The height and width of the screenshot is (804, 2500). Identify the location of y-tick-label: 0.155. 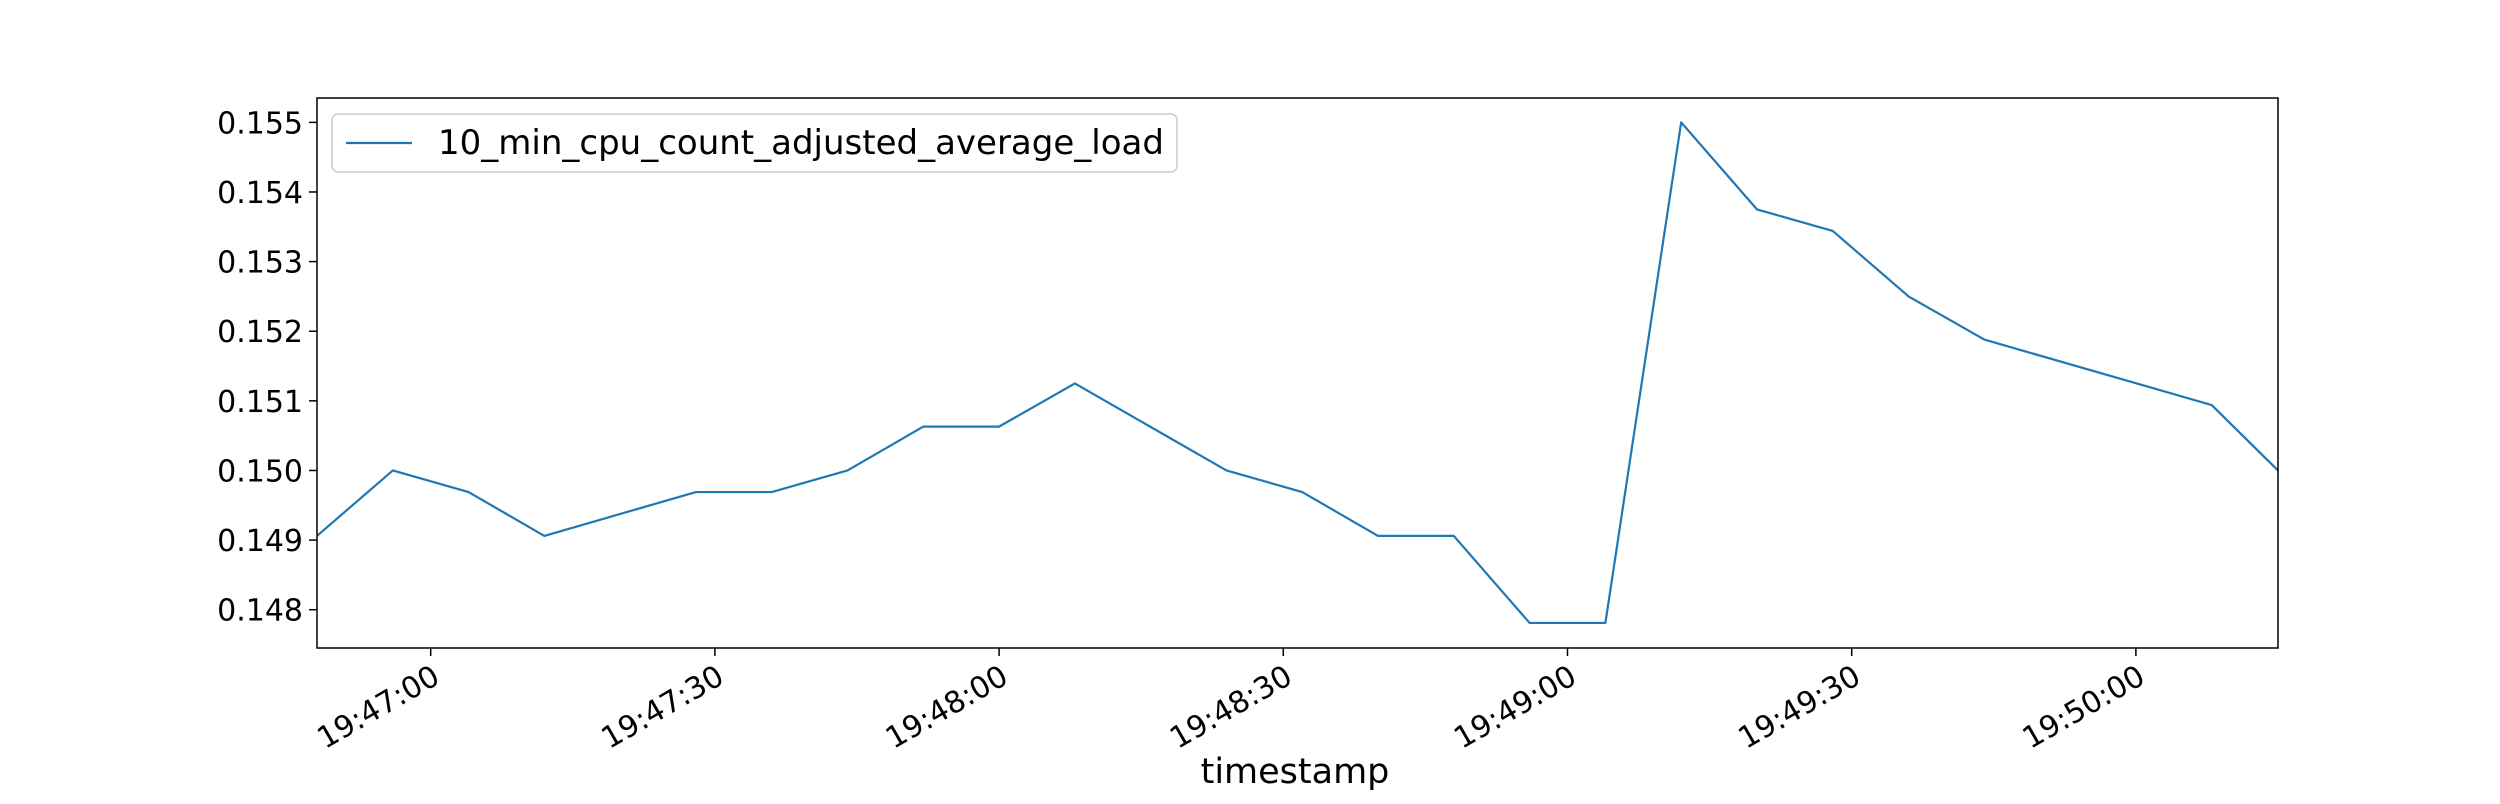
(260, 123).